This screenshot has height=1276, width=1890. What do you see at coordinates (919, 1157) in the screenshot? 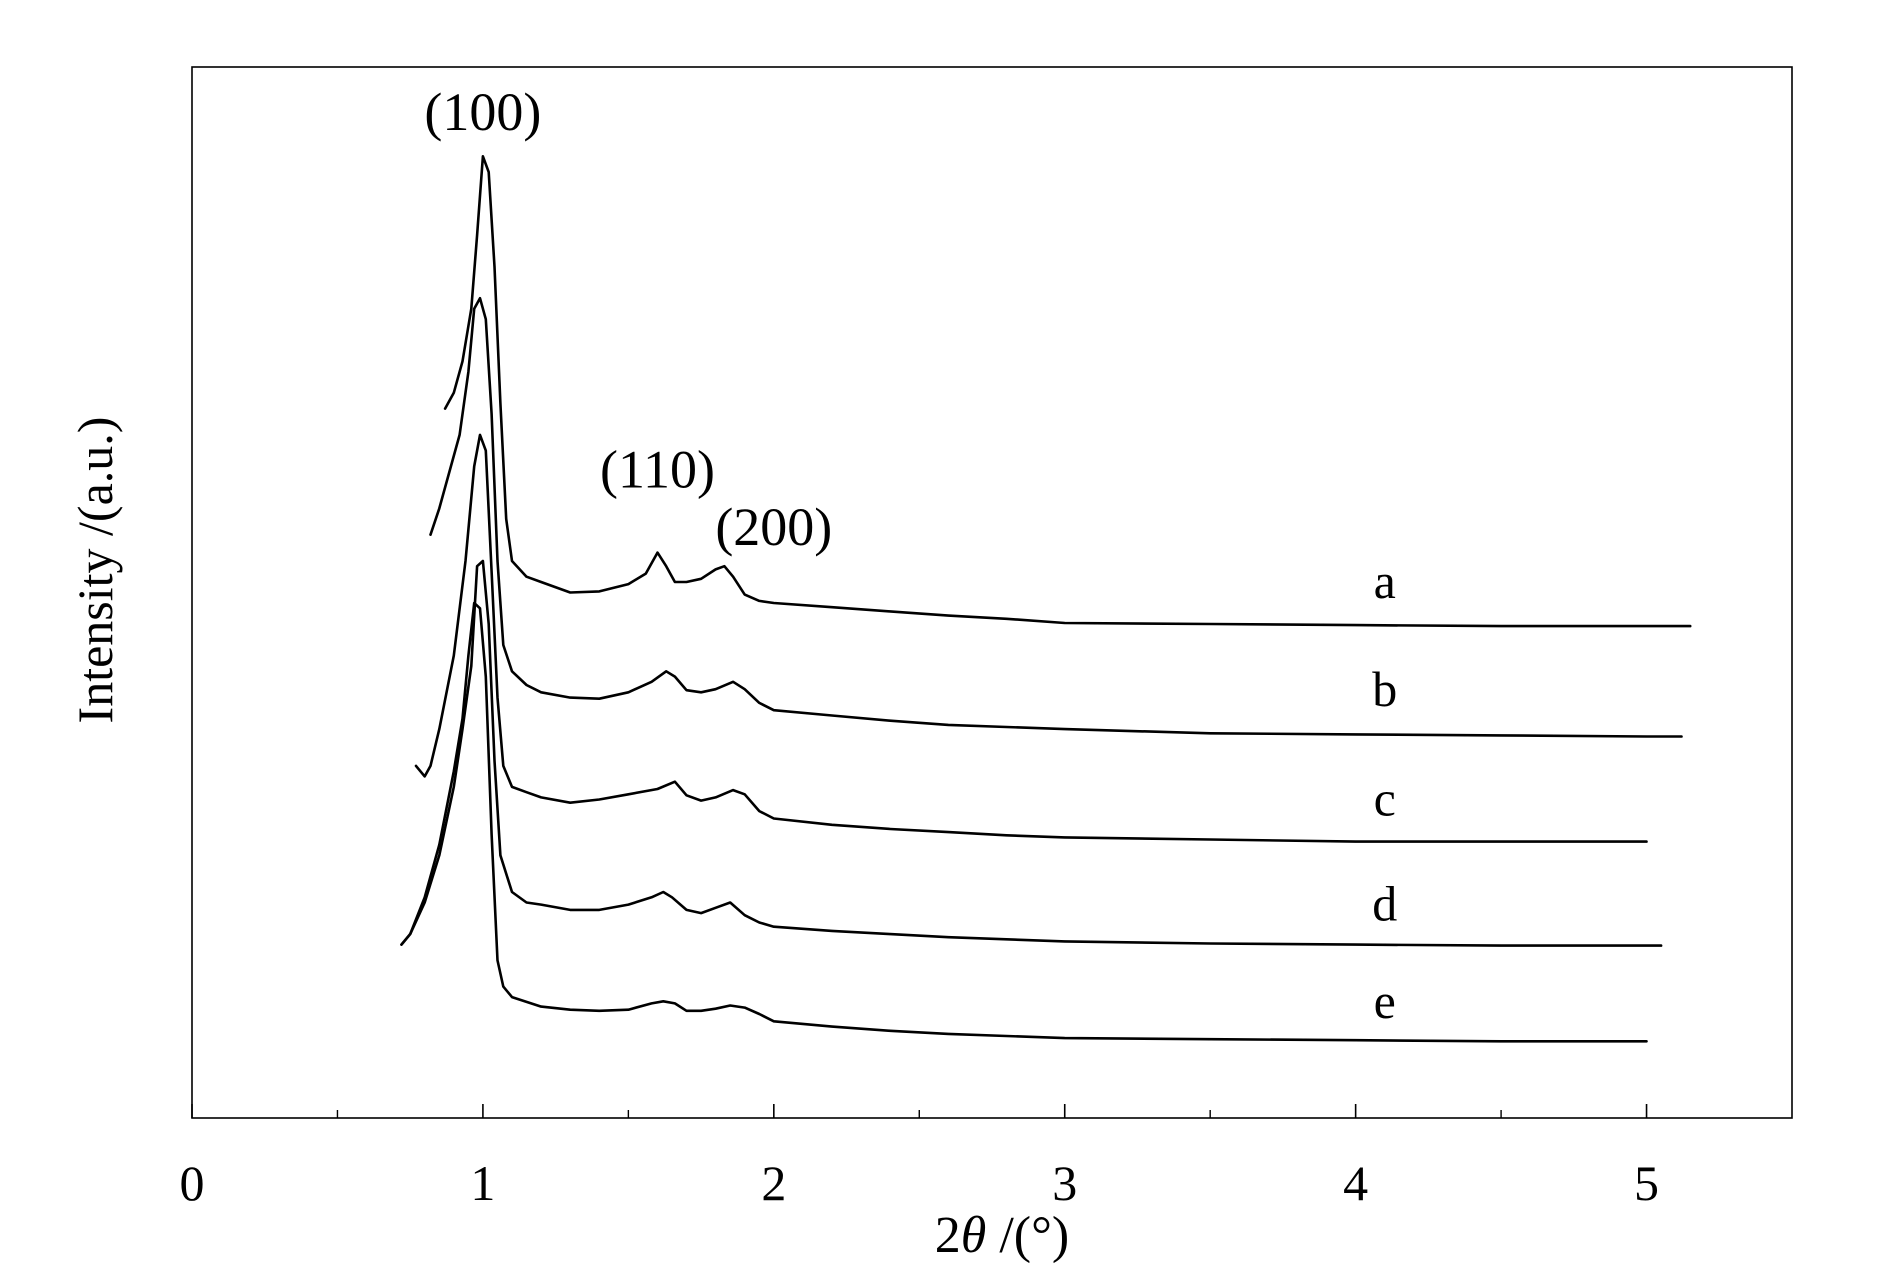
I see `x-axis: 0 1 2 3 4 5` at bounding box center [919, 1157].